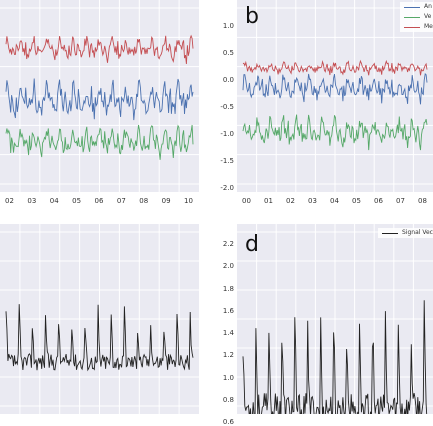  What do you see at coordinates (428, 6) in the screenshot?
I see `legend-label: An` at bounding box center [428, 6].